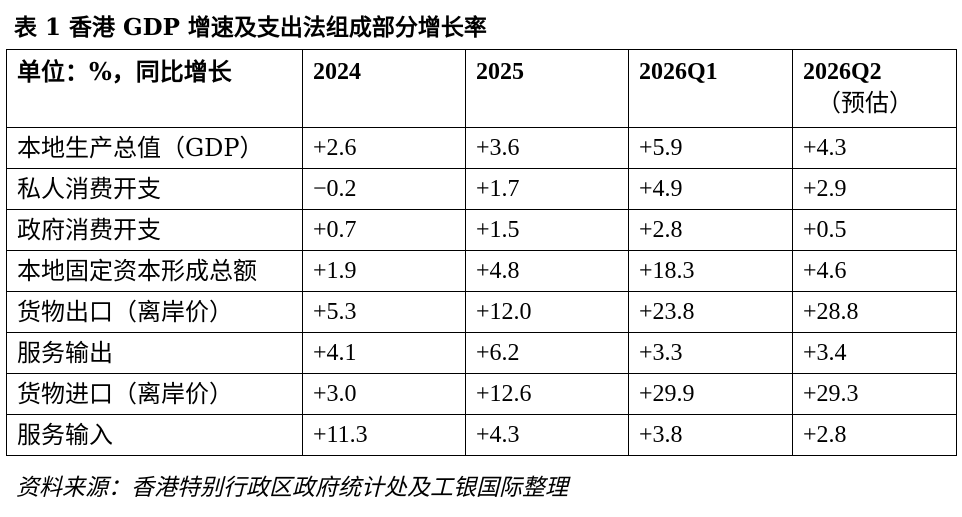 This screenshot has width=962, height=517. Describe the element at coordinates (547, 271) in the screenshot. I see `table-cell: +4.8` at that location.